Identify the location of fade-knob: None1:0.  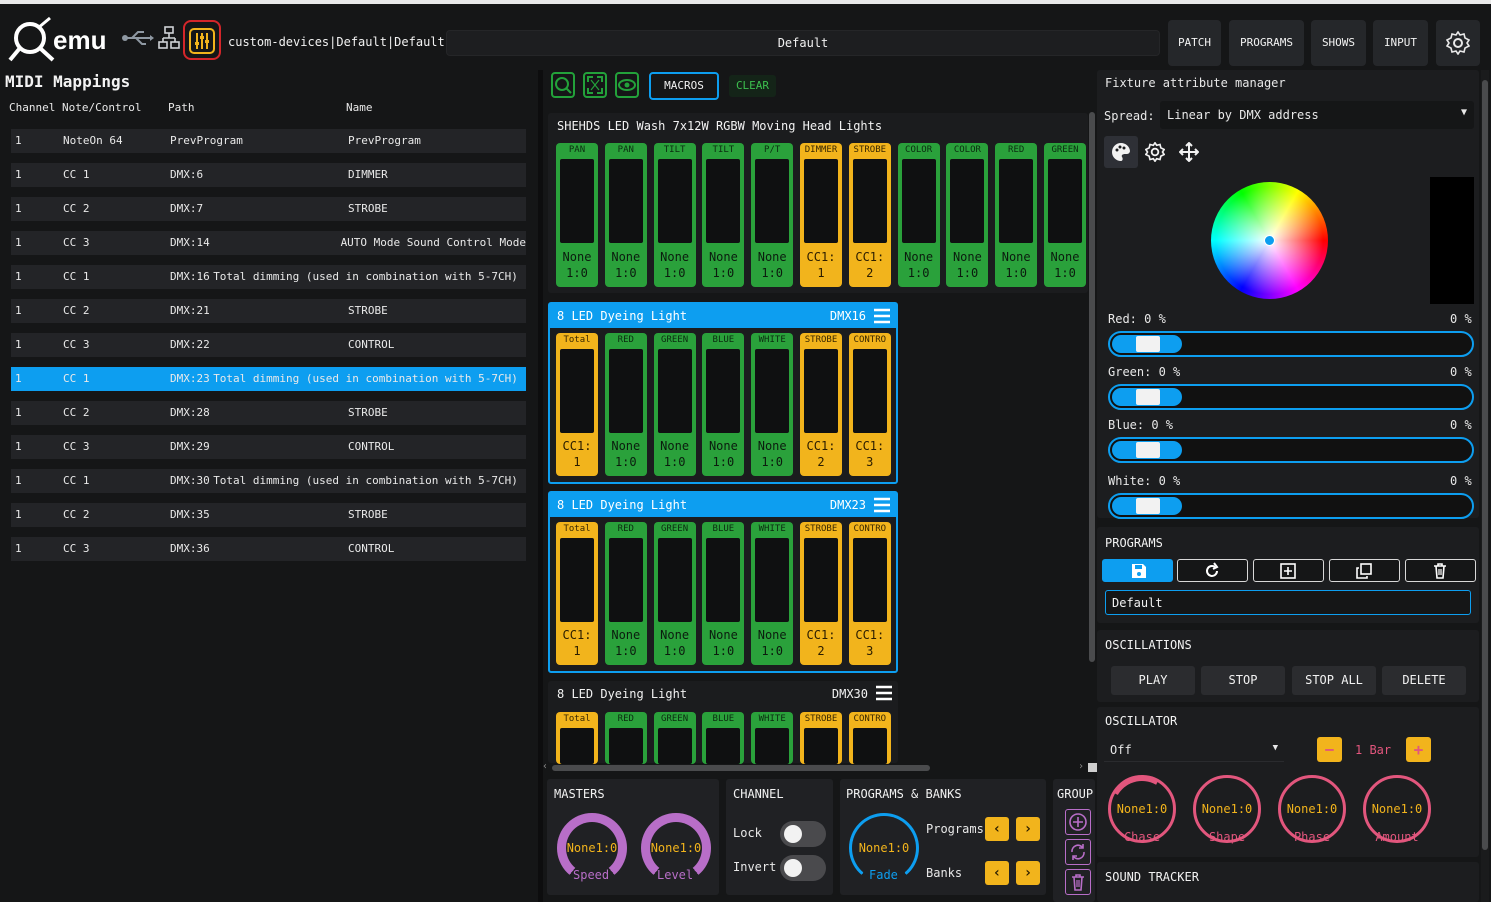
(884, 848).